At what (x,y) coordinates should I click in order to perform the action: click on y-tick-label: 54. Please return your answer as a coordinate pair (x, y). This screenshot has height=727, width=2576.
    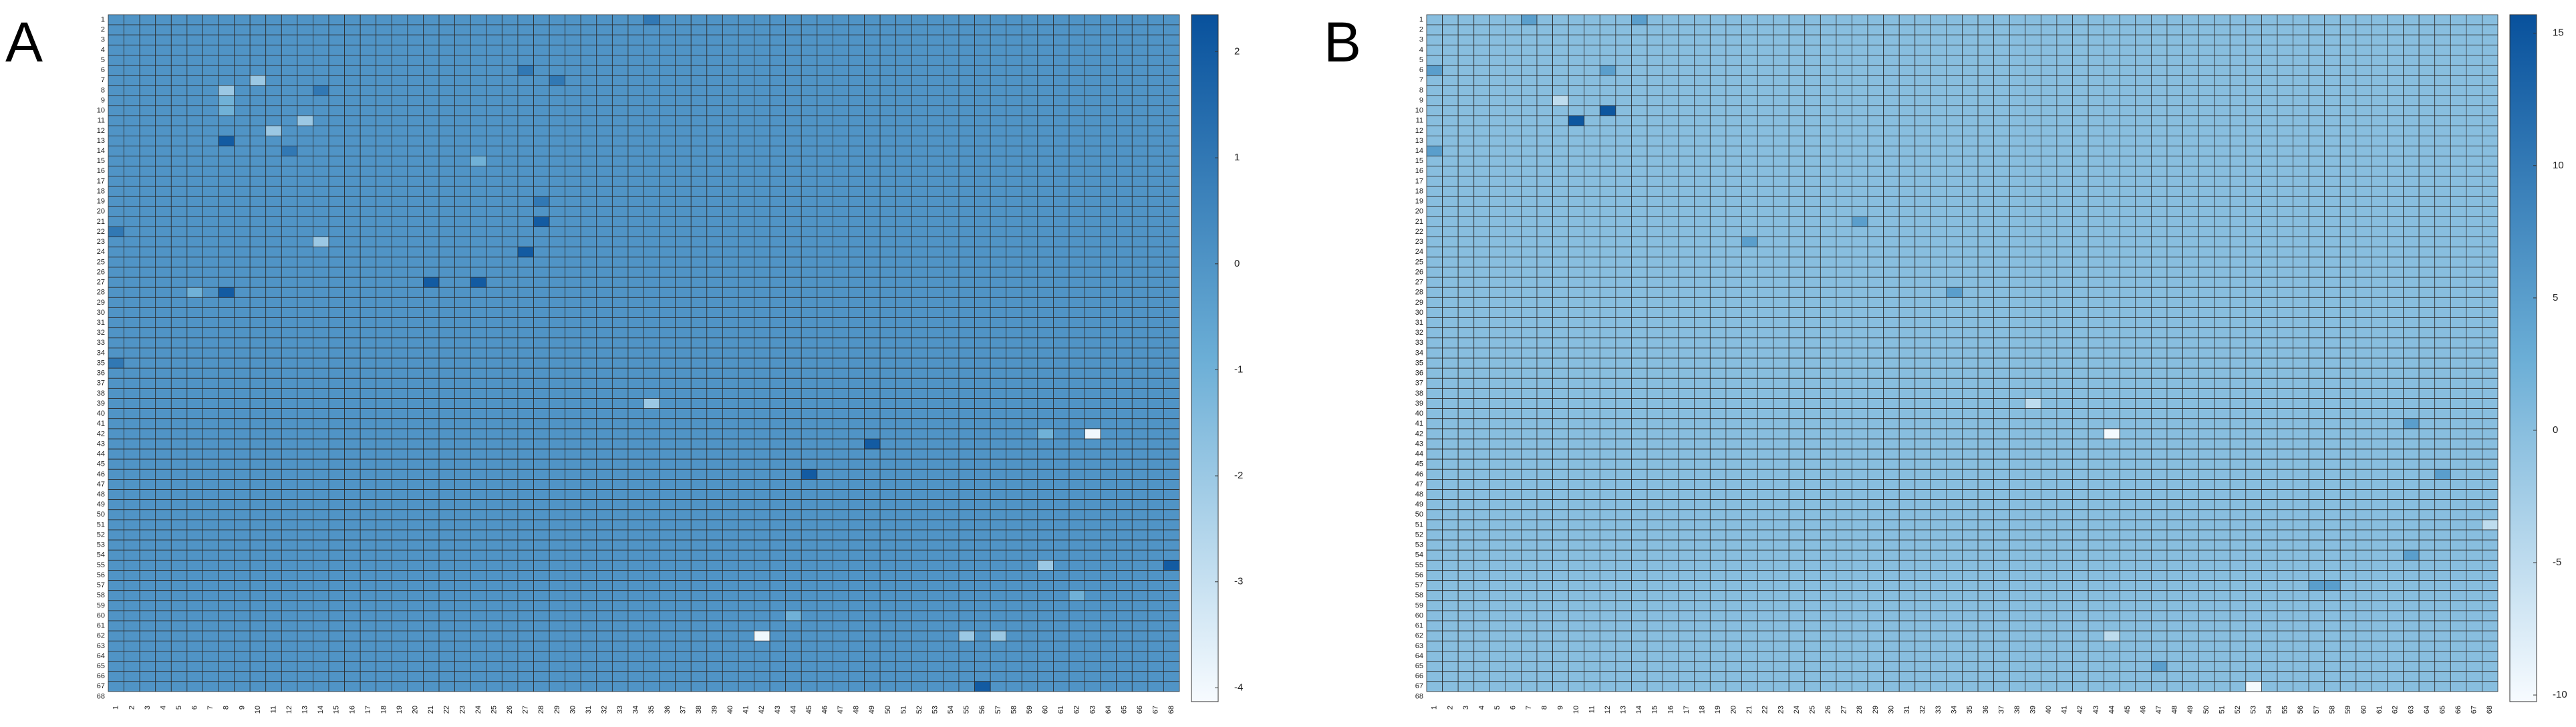
    Looking at the image, I should click on (101, 555).